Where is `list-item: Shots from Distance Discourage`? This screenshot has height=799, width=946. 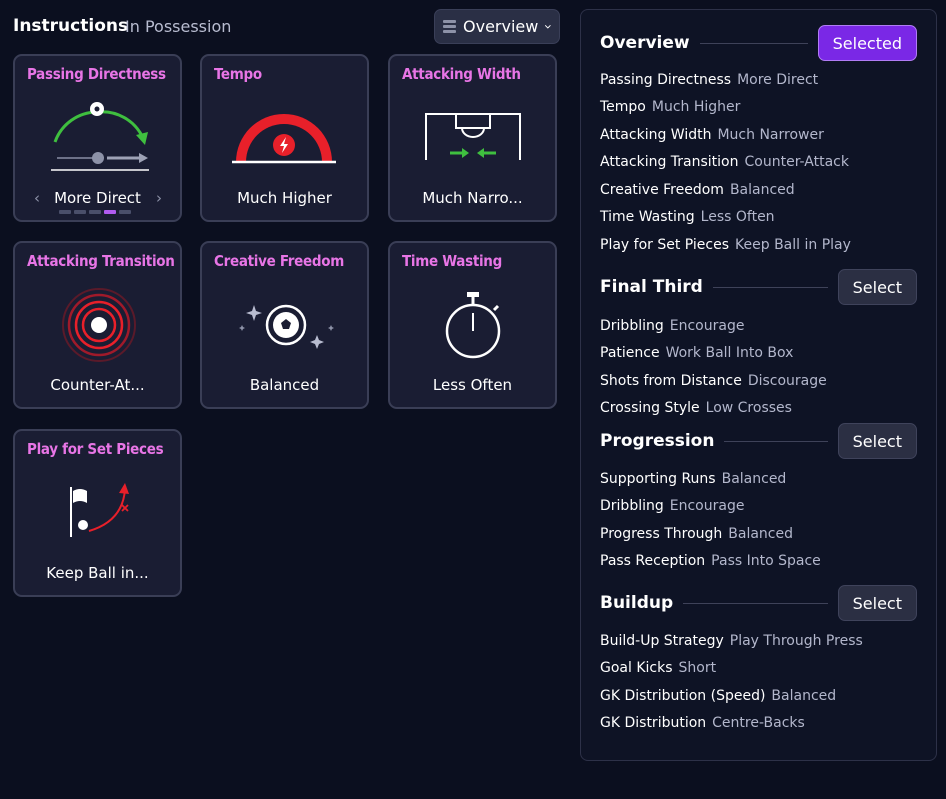
list-item: Shots from Distance Discourage is located at coordinates (713, 380).